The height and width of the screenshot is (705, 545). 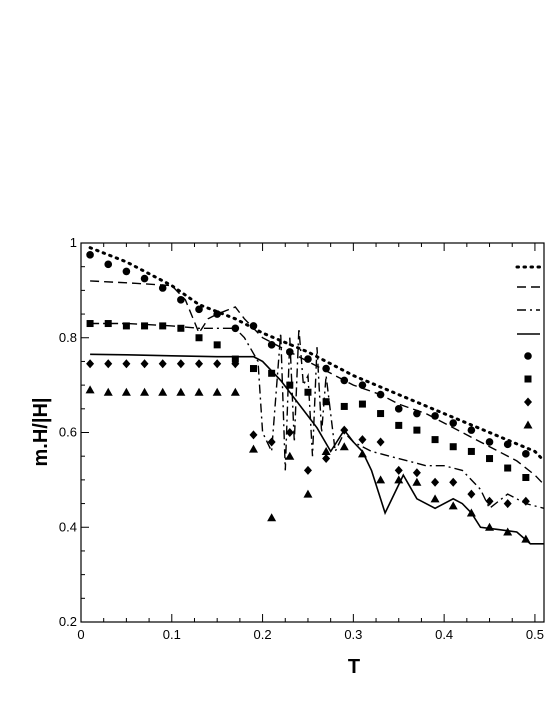 What do you see at coordinates (263, 634) in the screenshot?
I see `x-tick-label: 0.2` at bounding box center [263, 634].